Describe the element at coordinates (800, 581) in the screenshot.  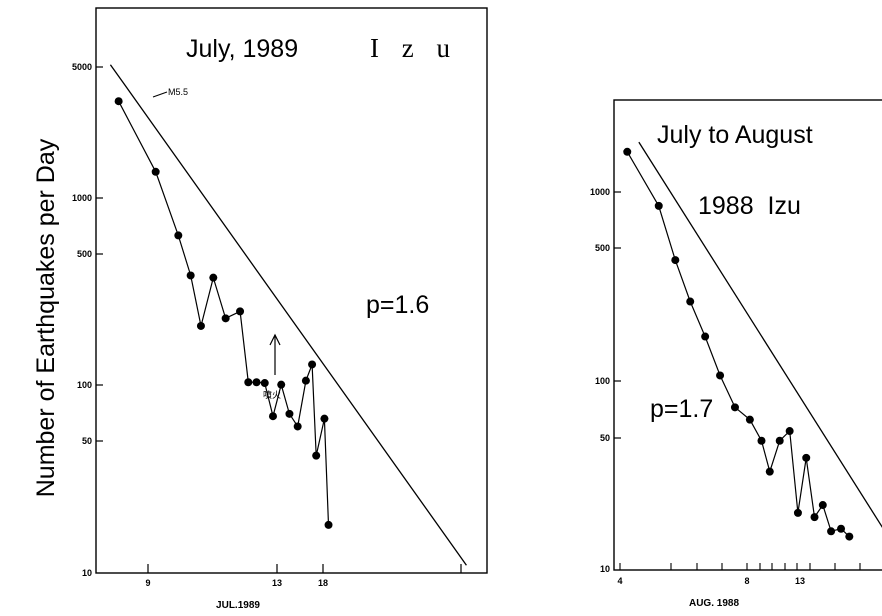
I see `right-xtick-label: 13` at that location.